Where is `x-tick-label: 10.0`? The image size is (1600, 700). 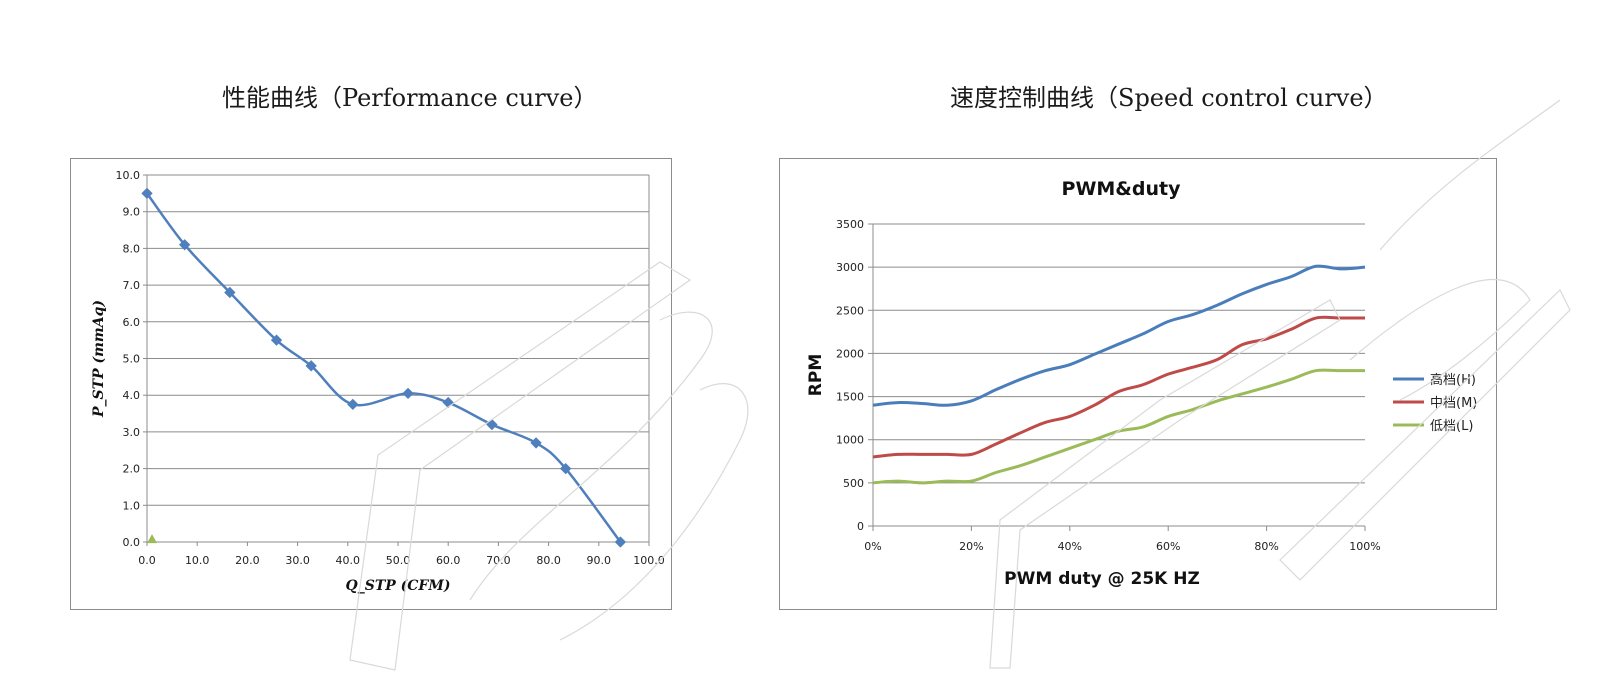
x-tick-label: 10.0 is located at coordinates (197, 560).